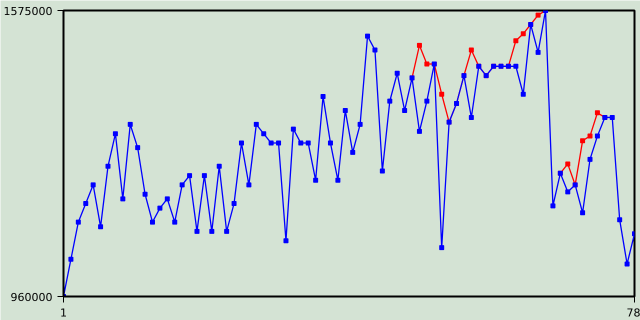 Image resolution: width=640 pixels, height=320 pixels. Describe the element at coordinates (633, 313) in the screenshot. I see `x-tick-label: 78` at that location.